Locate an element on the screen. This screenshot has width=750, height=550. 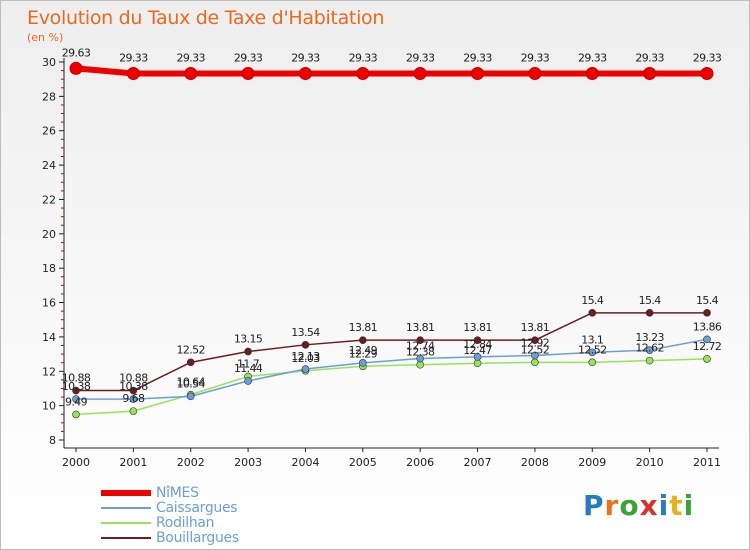
legend-label: Rodilhan is located at coordinates (185, 522).